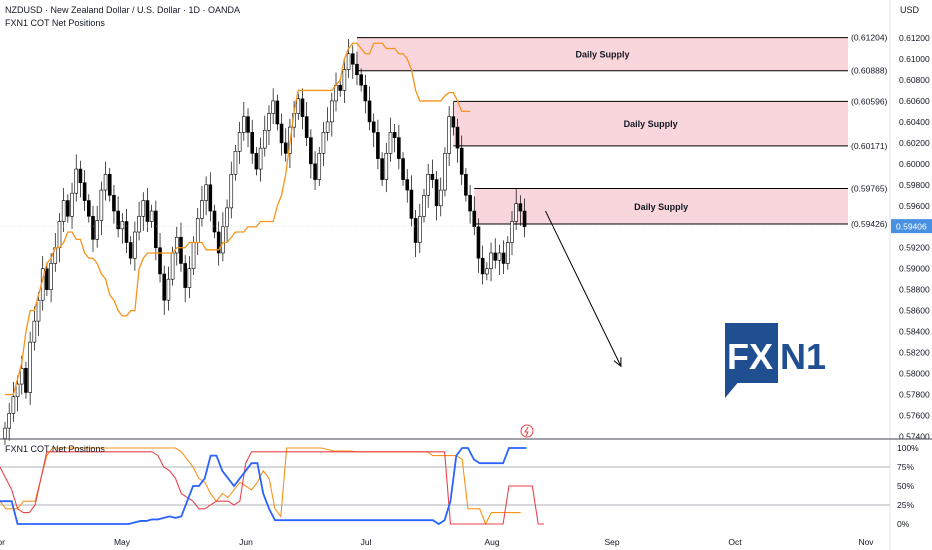  Describe the element at coordinates (914, 206) in the screenshot. I see `price-tick-label: 0.59600` at that location.